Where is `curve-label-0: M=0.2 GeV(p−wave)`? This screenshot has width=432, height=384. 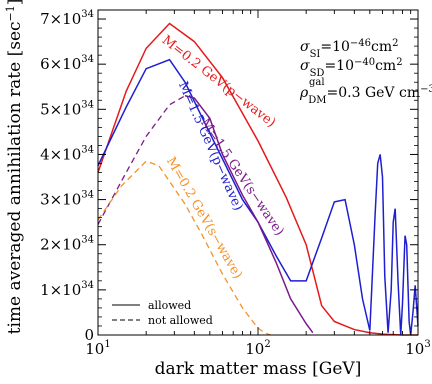 curve-label-0: M=0.2 GeV(p−wave) is located at coordinates (218, 82).